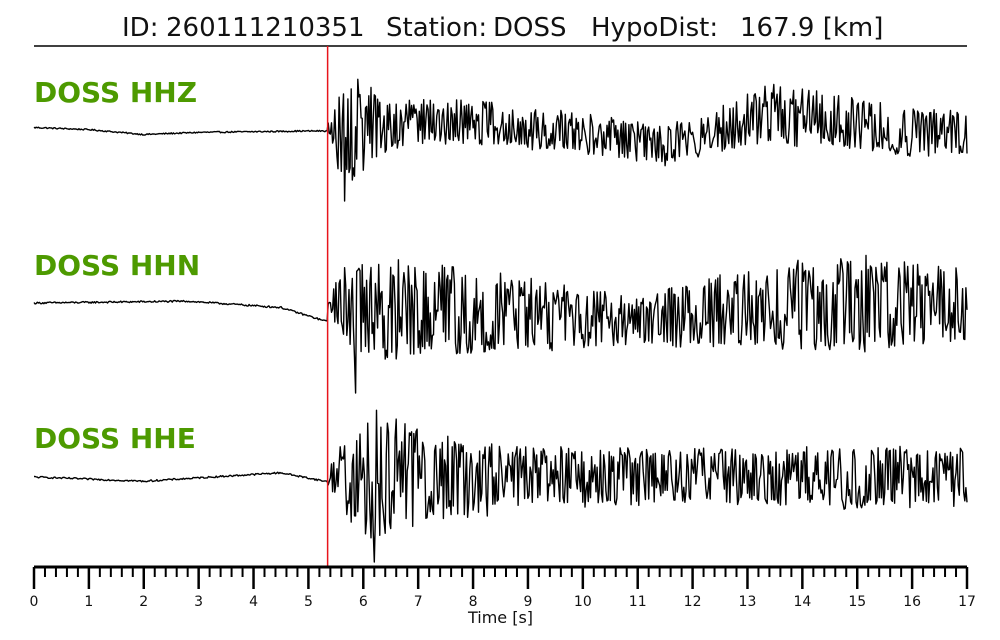 This screenshot has height=640, width=1000. Describe the element at coordinates (265, 28) in the screenshot. I see `title-id-value: 260111210351` at that location.